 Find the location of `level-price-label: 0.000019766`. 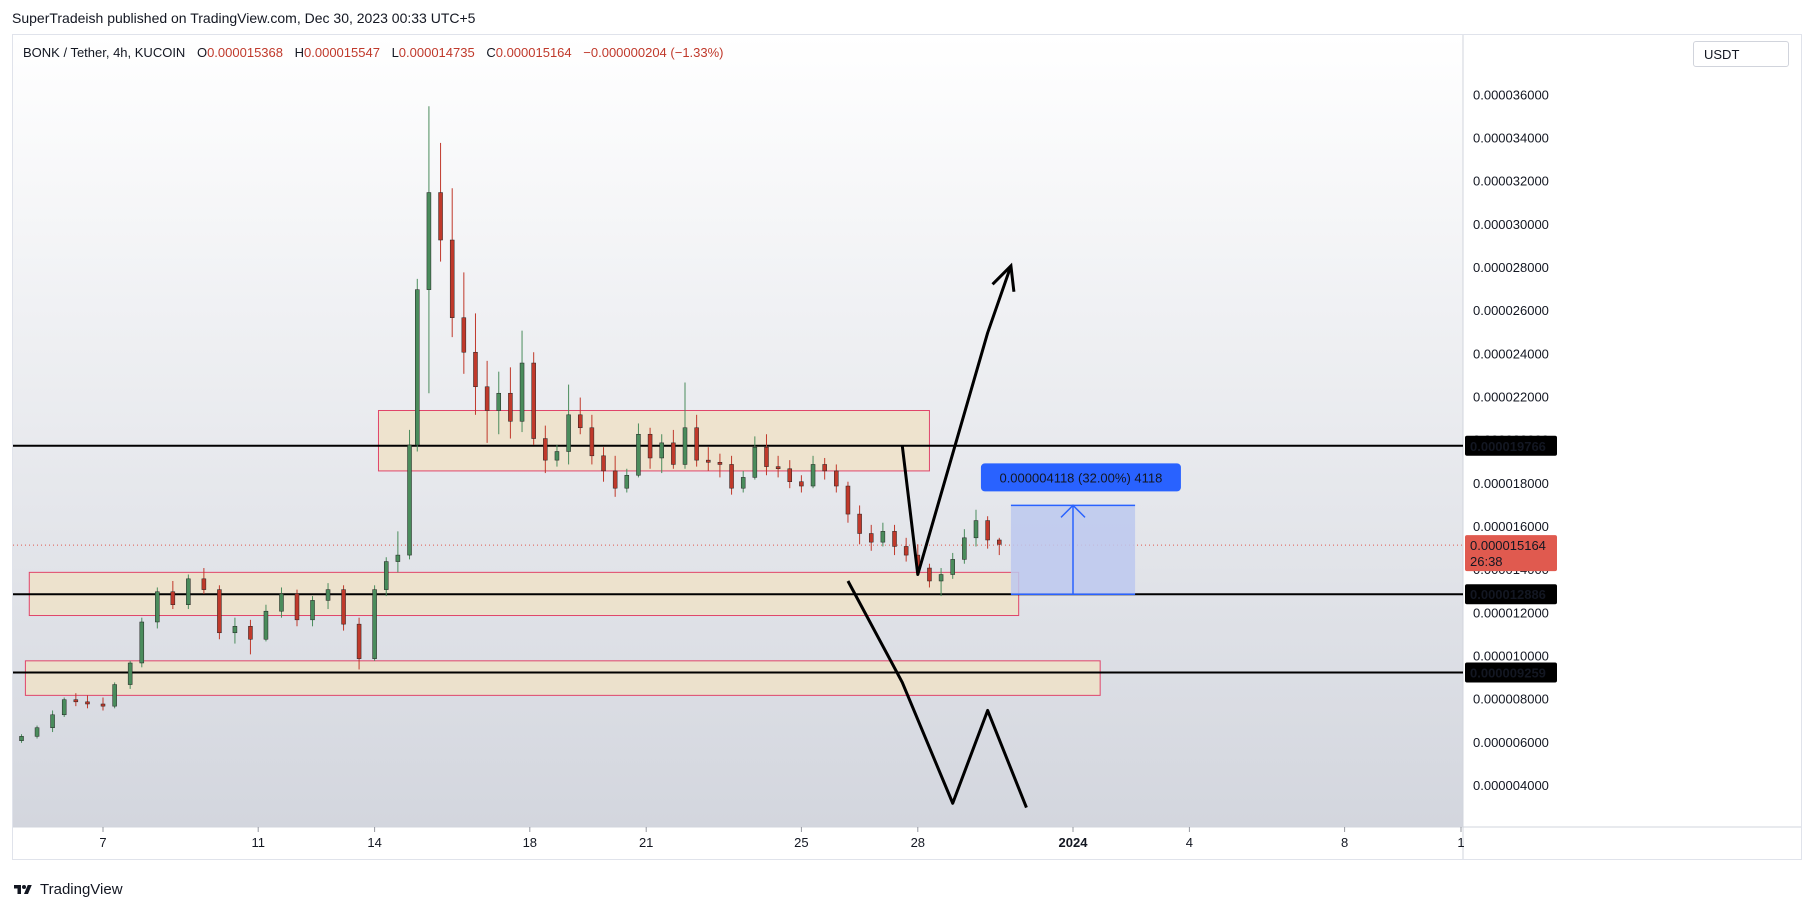

level-price-label: 0.000019766 is located at coordinates (1508, 446).